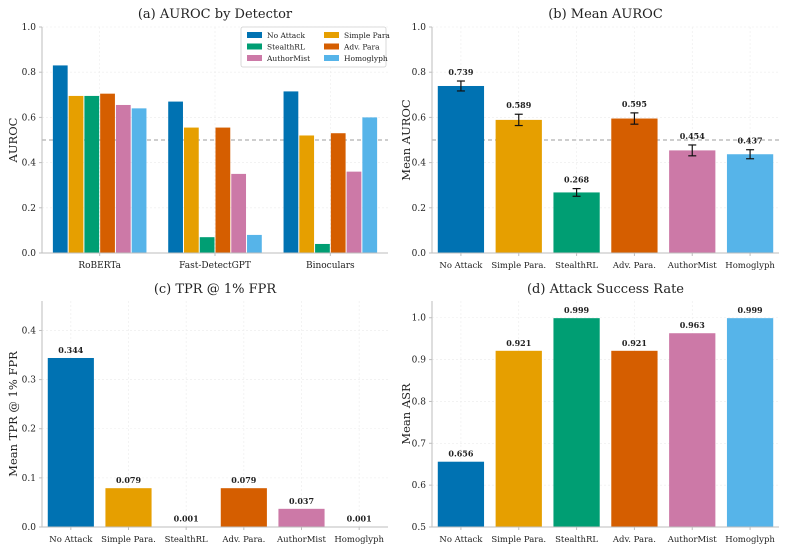  Describe the element at coordinates (634, 343) in the screenshot. I see `value-label-3: 0.921` at that location.